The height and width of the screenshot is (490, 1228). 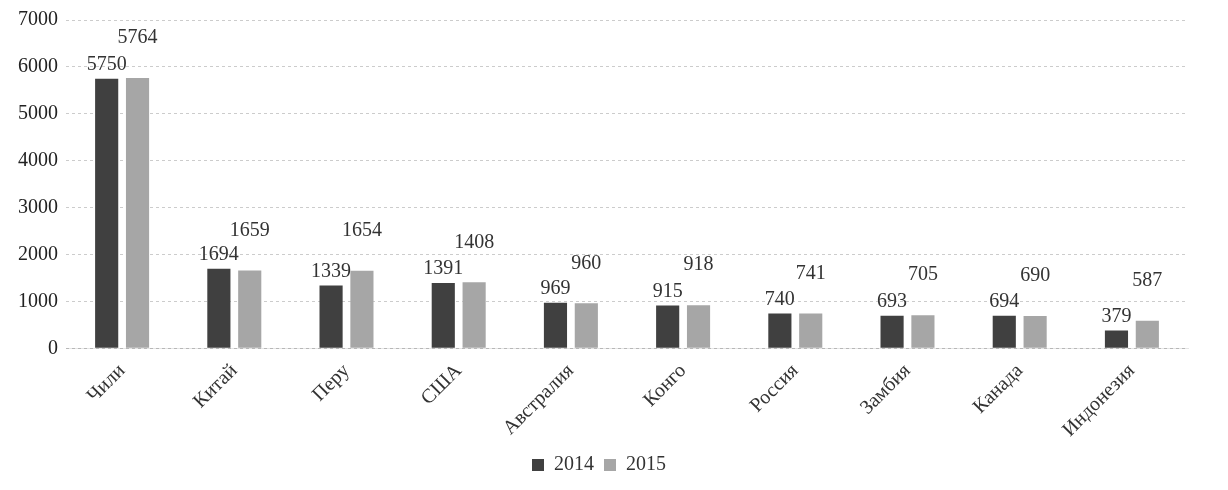 I want to click on data-label: 740, so click(x=779, y=297).